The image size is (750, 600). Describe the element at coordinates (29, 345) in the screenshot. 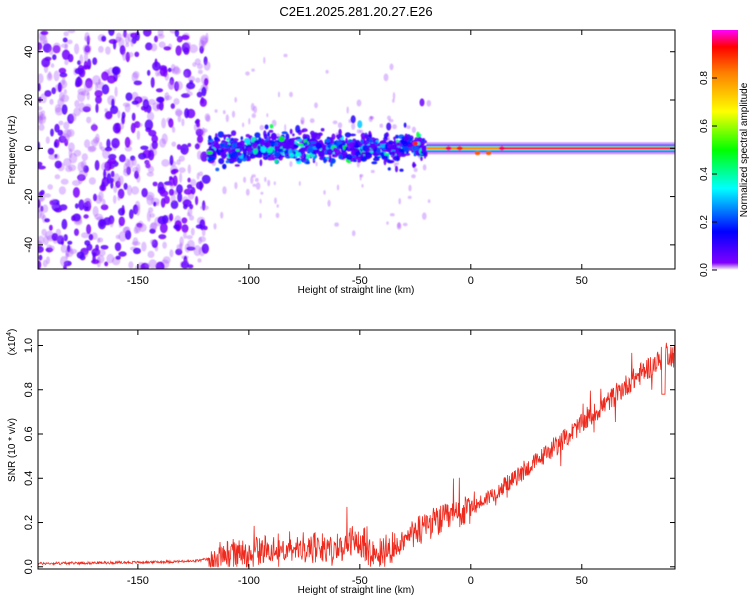

I see `y-tick-label: 1.0` at that location.